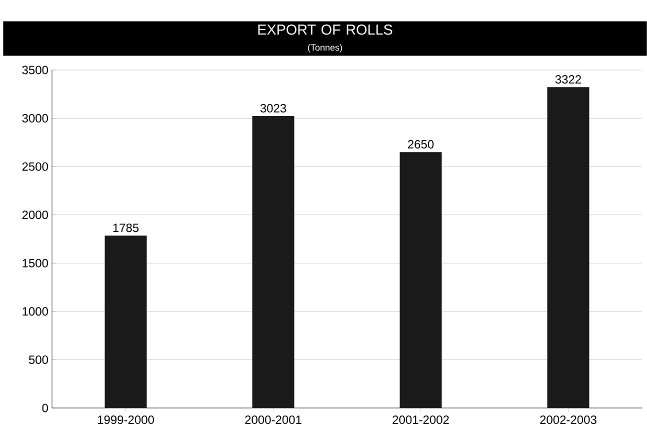 Image resolution: width=647 pixels, height=430 pixels. Describe the element at coordinates (38, 359) in the screenshot. I see `y-tick-label: 500` at that location.